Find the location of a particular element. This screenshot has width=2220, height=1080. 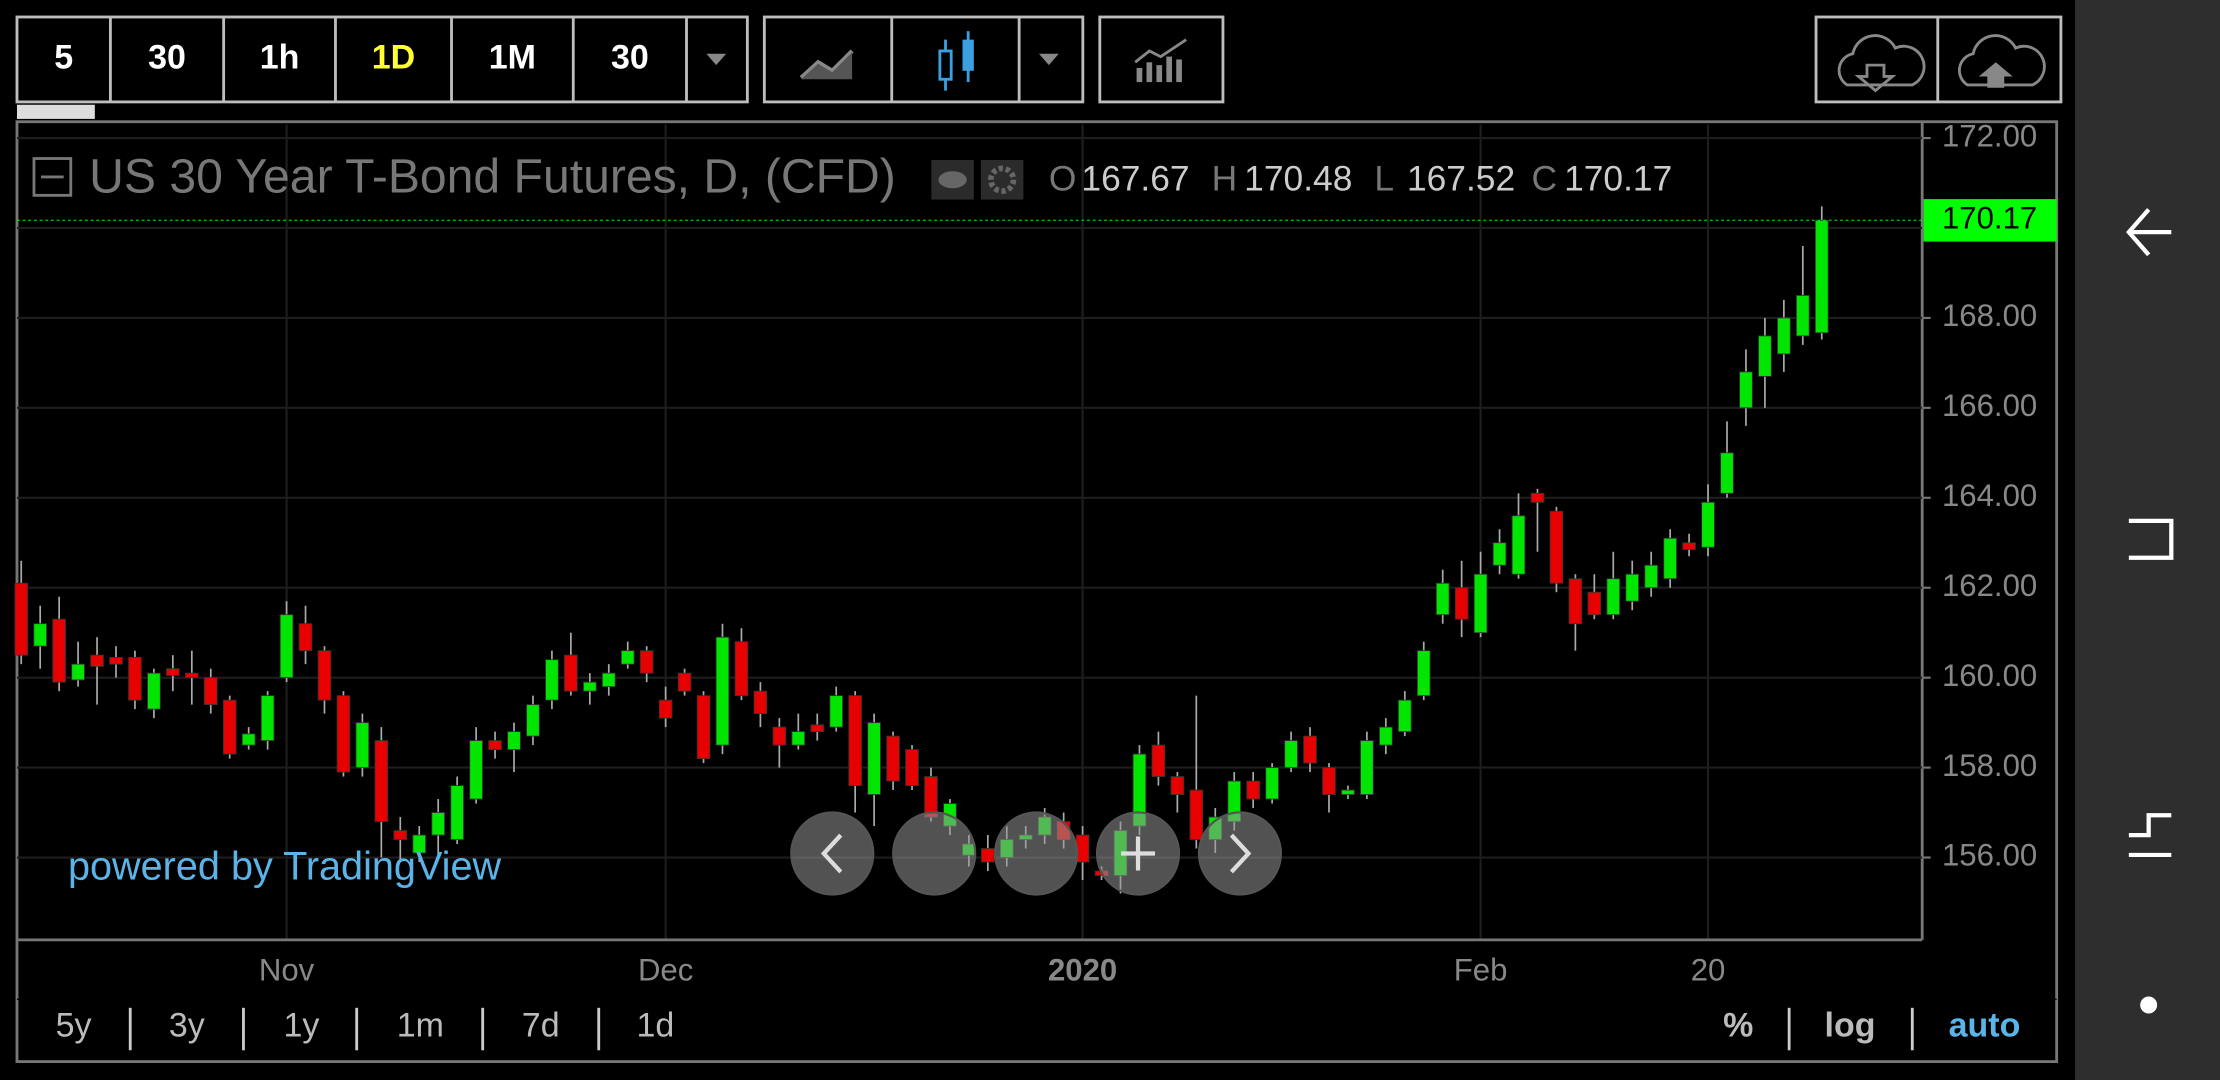

collapse-icon is located at coordinates (52, 177).